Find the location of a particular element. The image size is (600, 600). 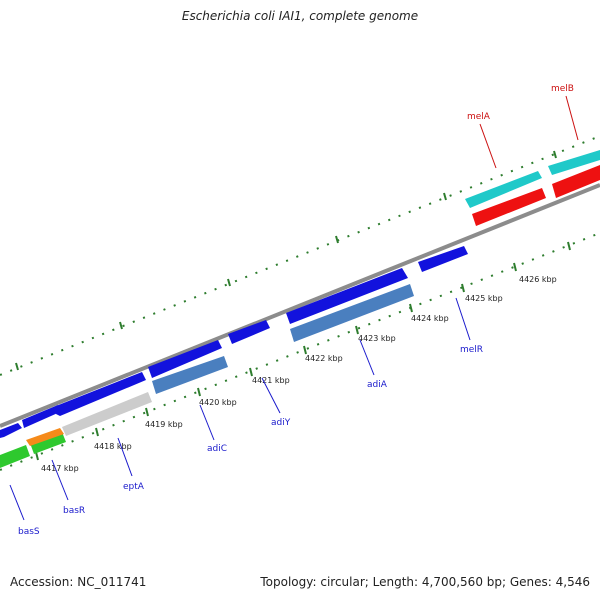

gene-label-basS: basS is located at coordinates (29, 532).